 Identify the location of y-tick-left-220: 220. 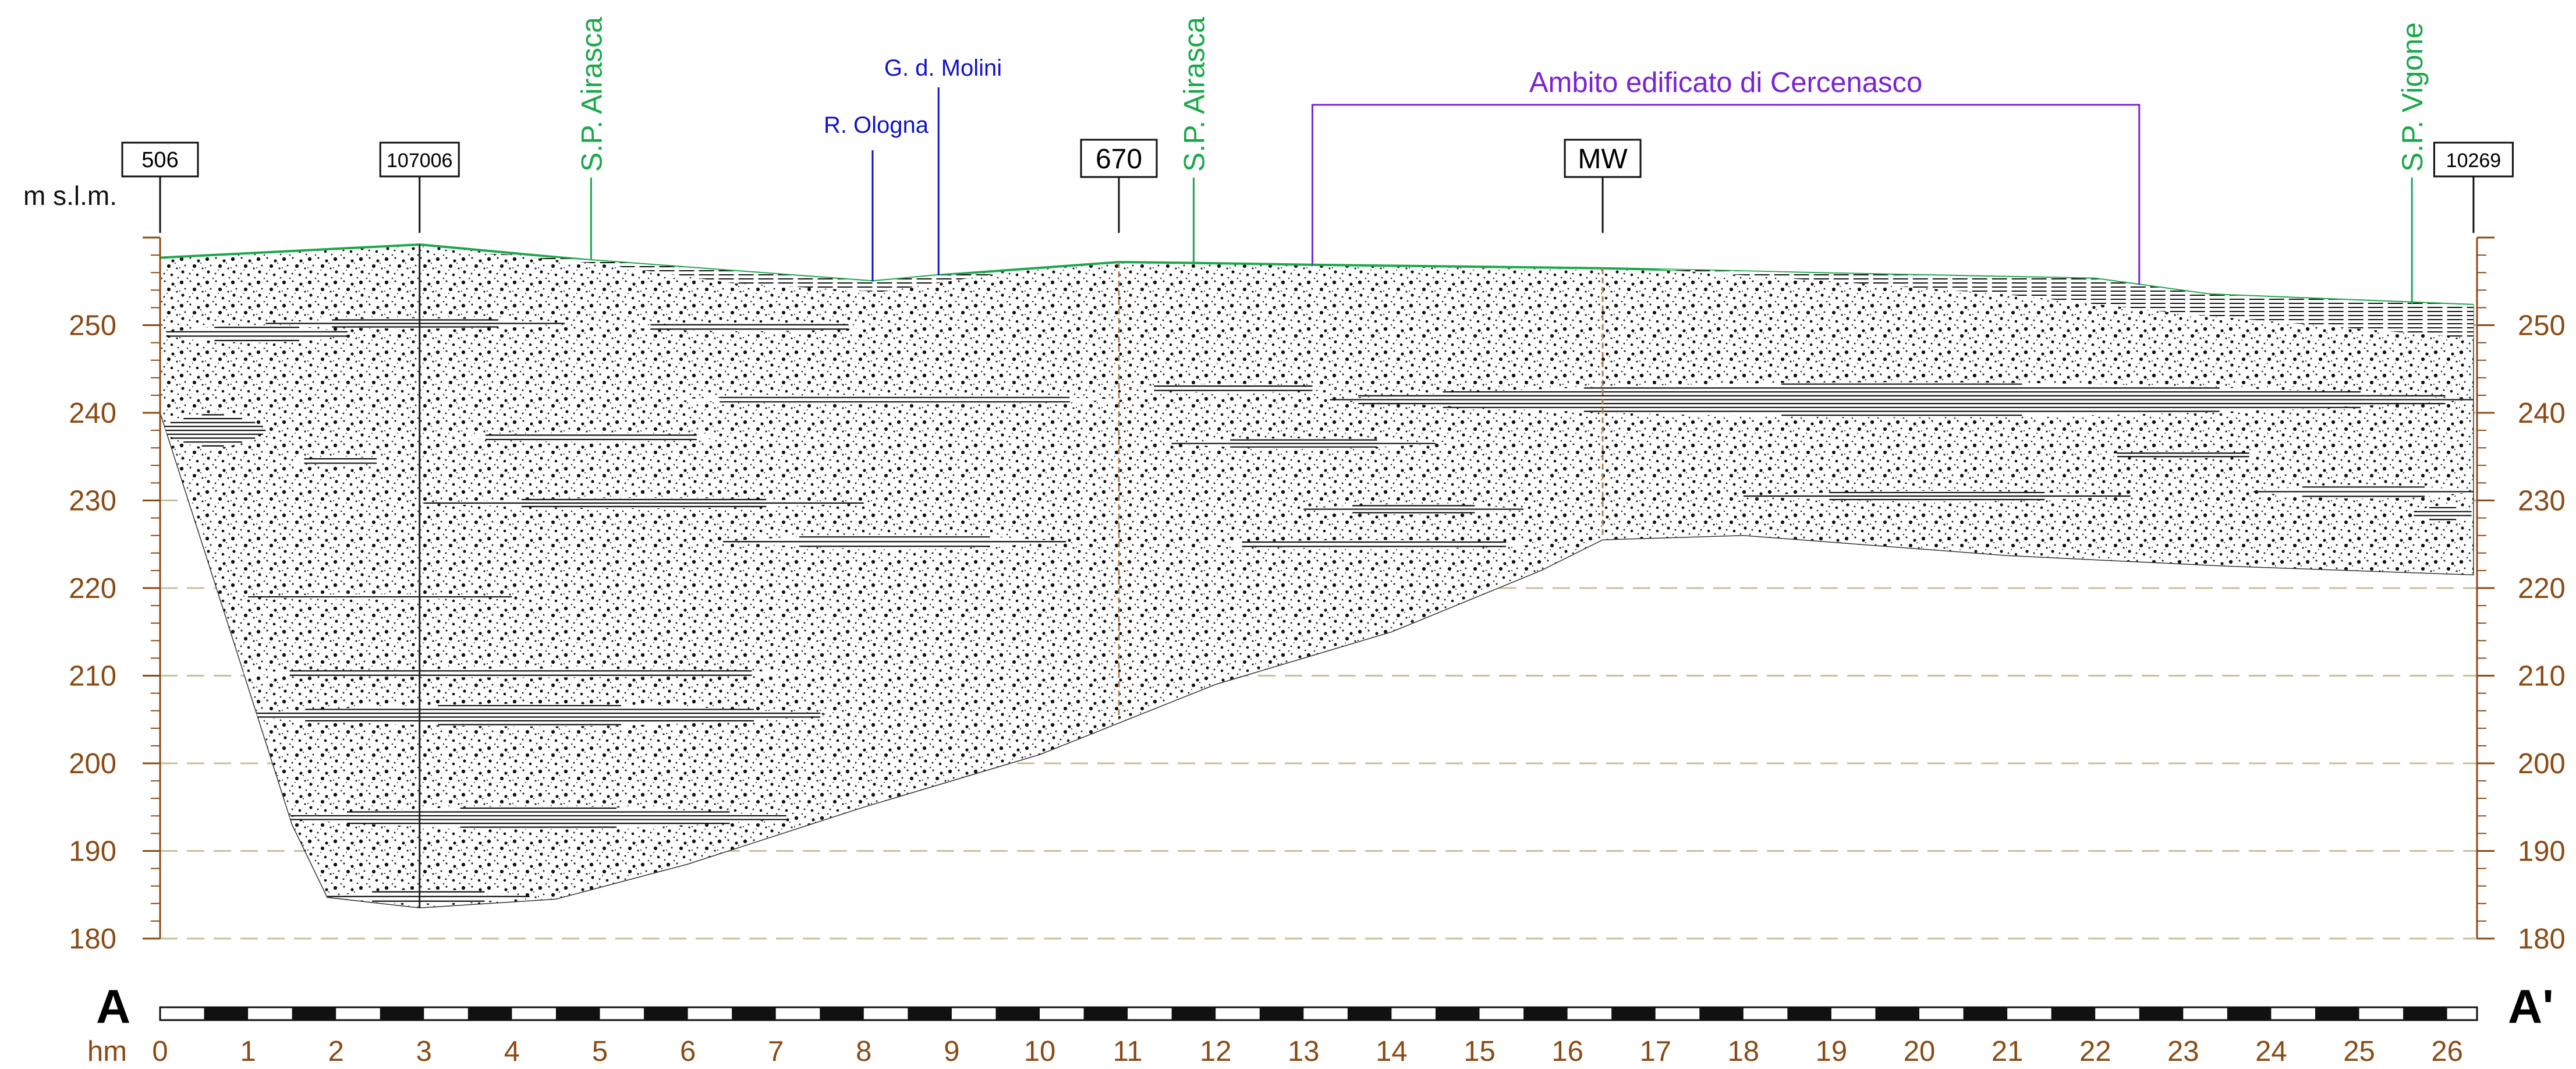
(92, 588).